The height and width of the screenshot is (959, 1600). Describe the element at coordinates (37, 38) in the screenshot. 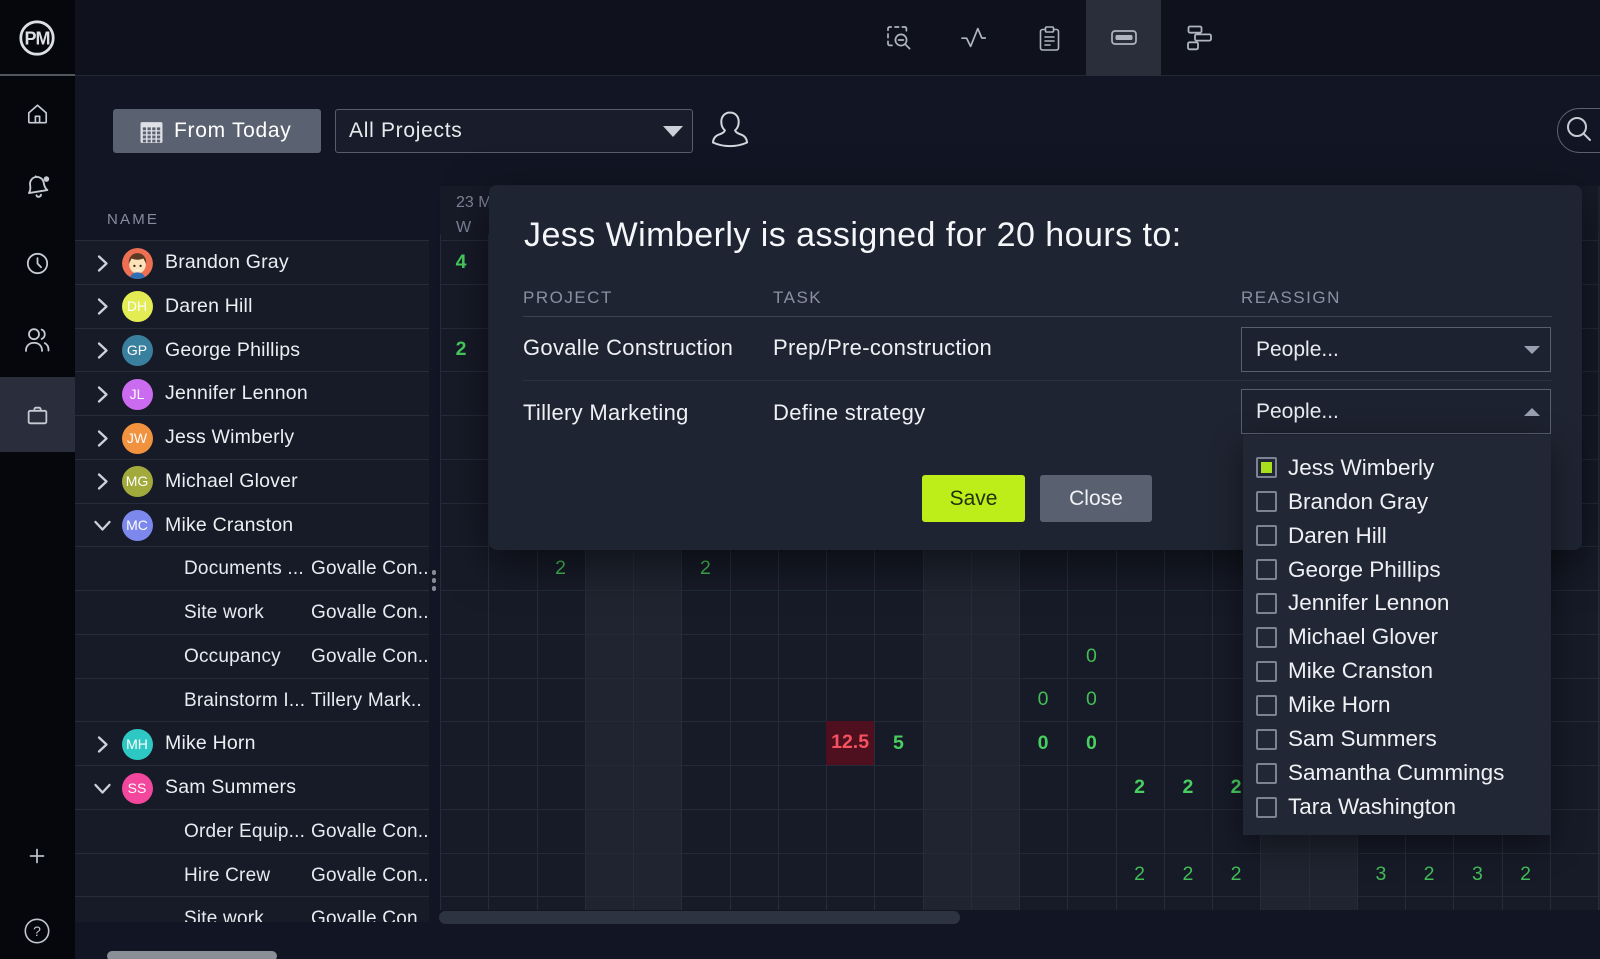

I see `svg-text: PM` at that location.